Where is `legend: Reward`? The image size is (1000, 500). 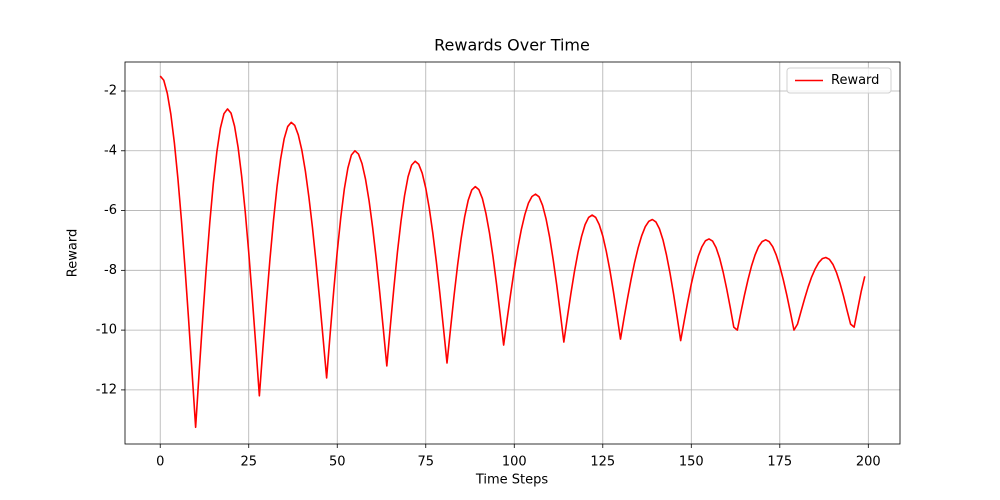 legend: Reward is located at coordinates (839, 80).